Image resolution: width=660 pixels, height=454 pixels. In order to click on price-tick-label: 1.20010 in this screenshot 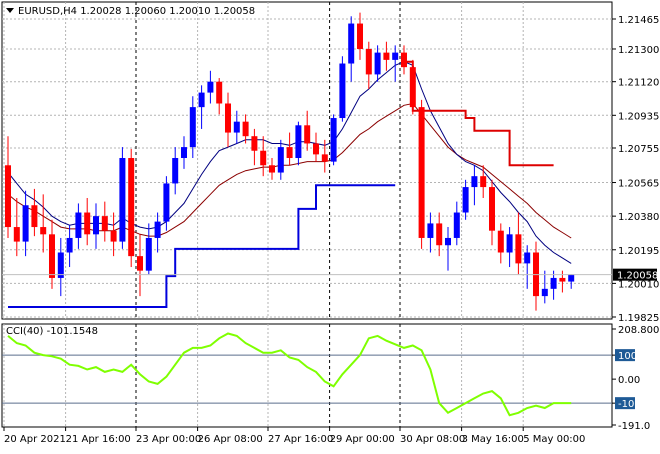, I will do `click(638, 284)`.